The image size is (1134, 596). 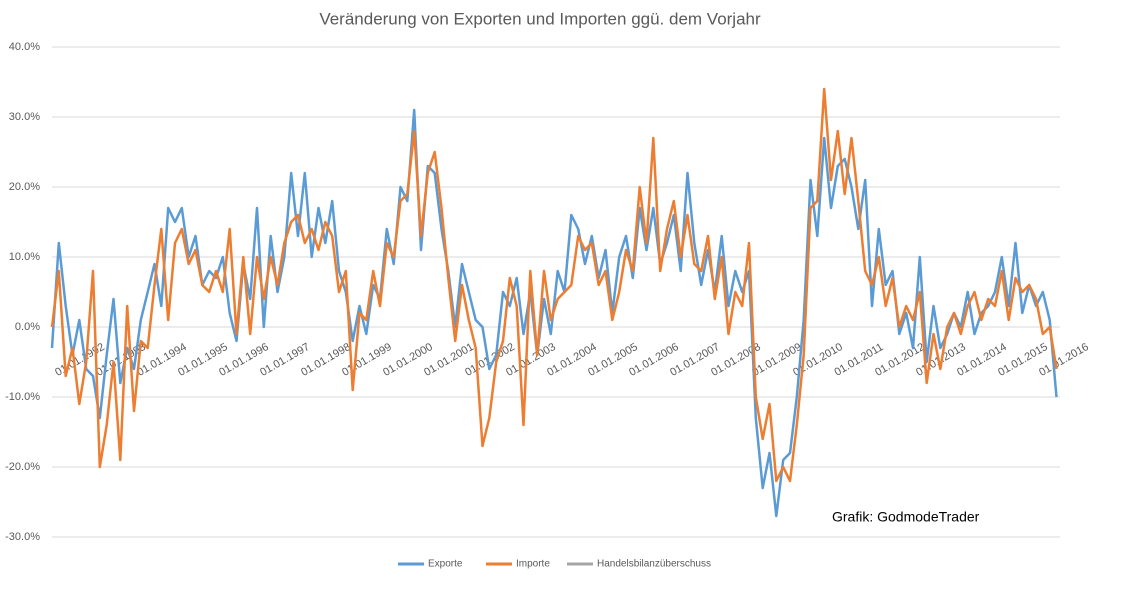 What do you see at coordinates (906, 517) in the screenshot?
I see `annotation: Grafik: GodmodeTrader` at bounding box center [906, 517].